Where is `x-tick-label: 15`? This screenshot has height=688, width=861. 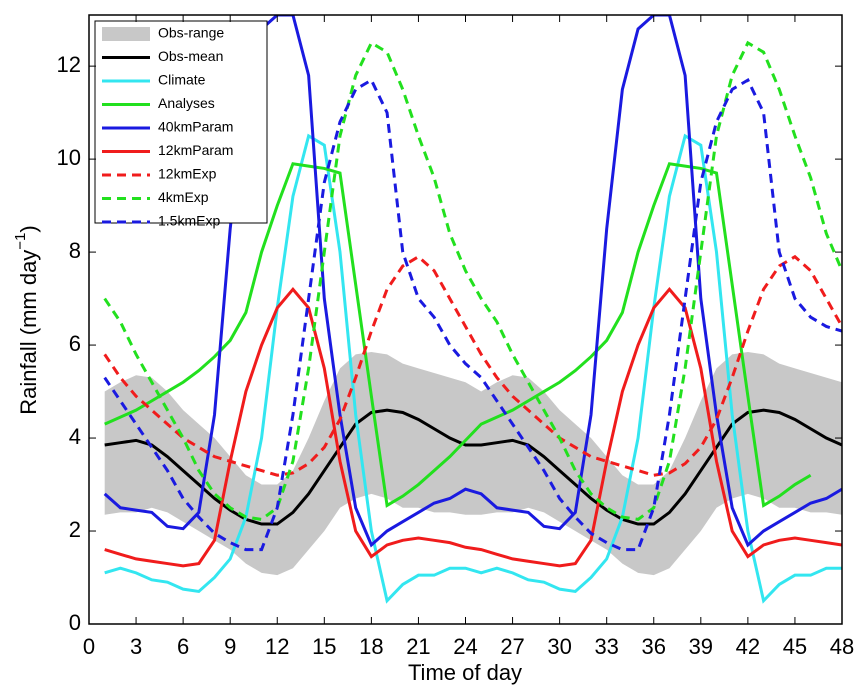 x-tick-label: 15 is located at coordinates (324, 646).